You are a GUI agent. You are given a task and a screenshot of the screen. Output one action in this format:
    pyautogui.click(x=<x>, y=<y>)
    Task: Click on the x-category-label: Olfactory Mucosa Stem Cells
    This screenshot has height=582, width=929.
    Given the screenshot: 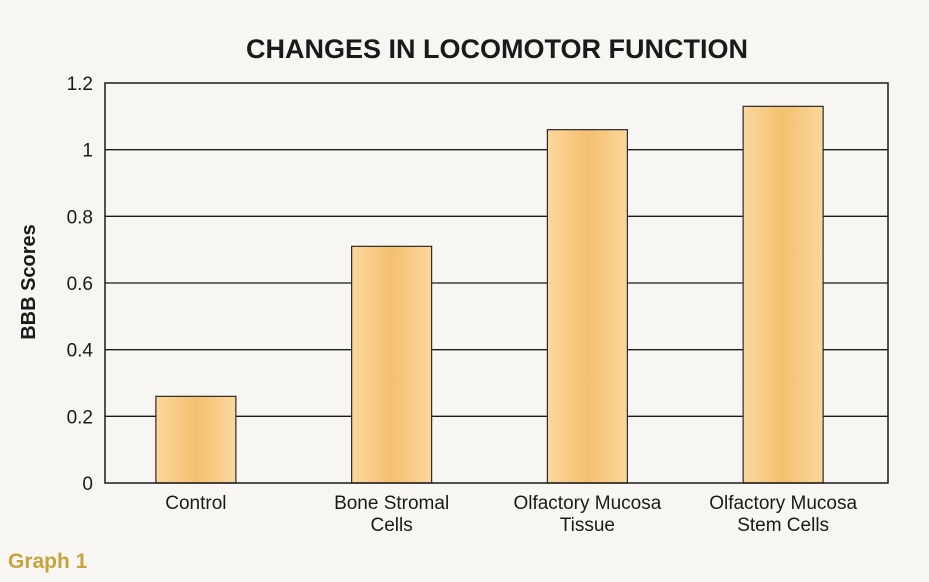 What is the action you would take?
    pyautogui.click(x=783, y=514)
    